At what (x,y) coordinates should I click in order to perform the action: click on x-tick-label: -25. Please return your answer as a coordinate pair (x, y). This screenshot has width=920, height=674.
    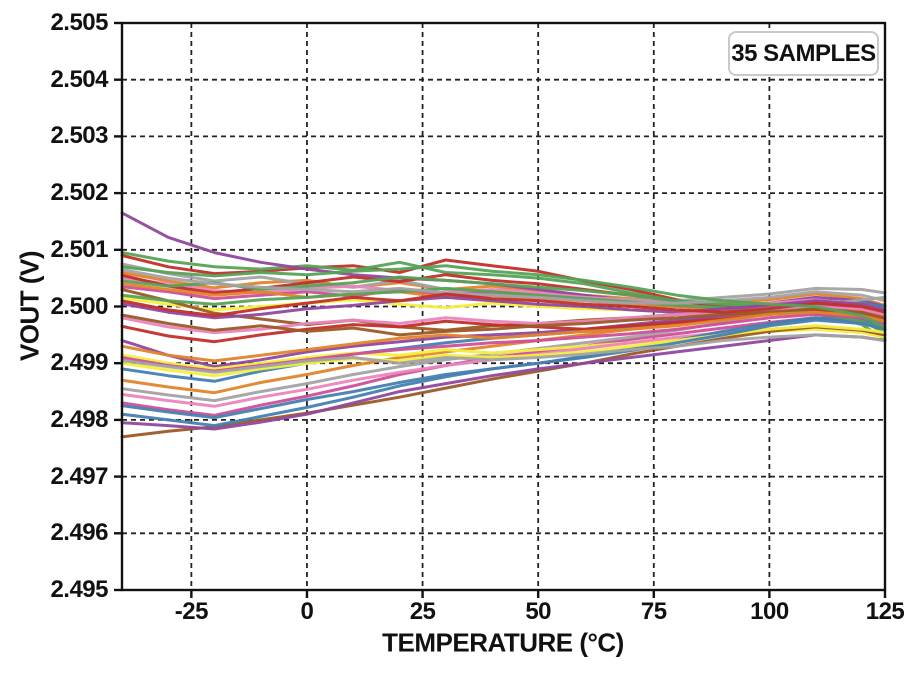
    Looking at the image, I should click on (191, 611).